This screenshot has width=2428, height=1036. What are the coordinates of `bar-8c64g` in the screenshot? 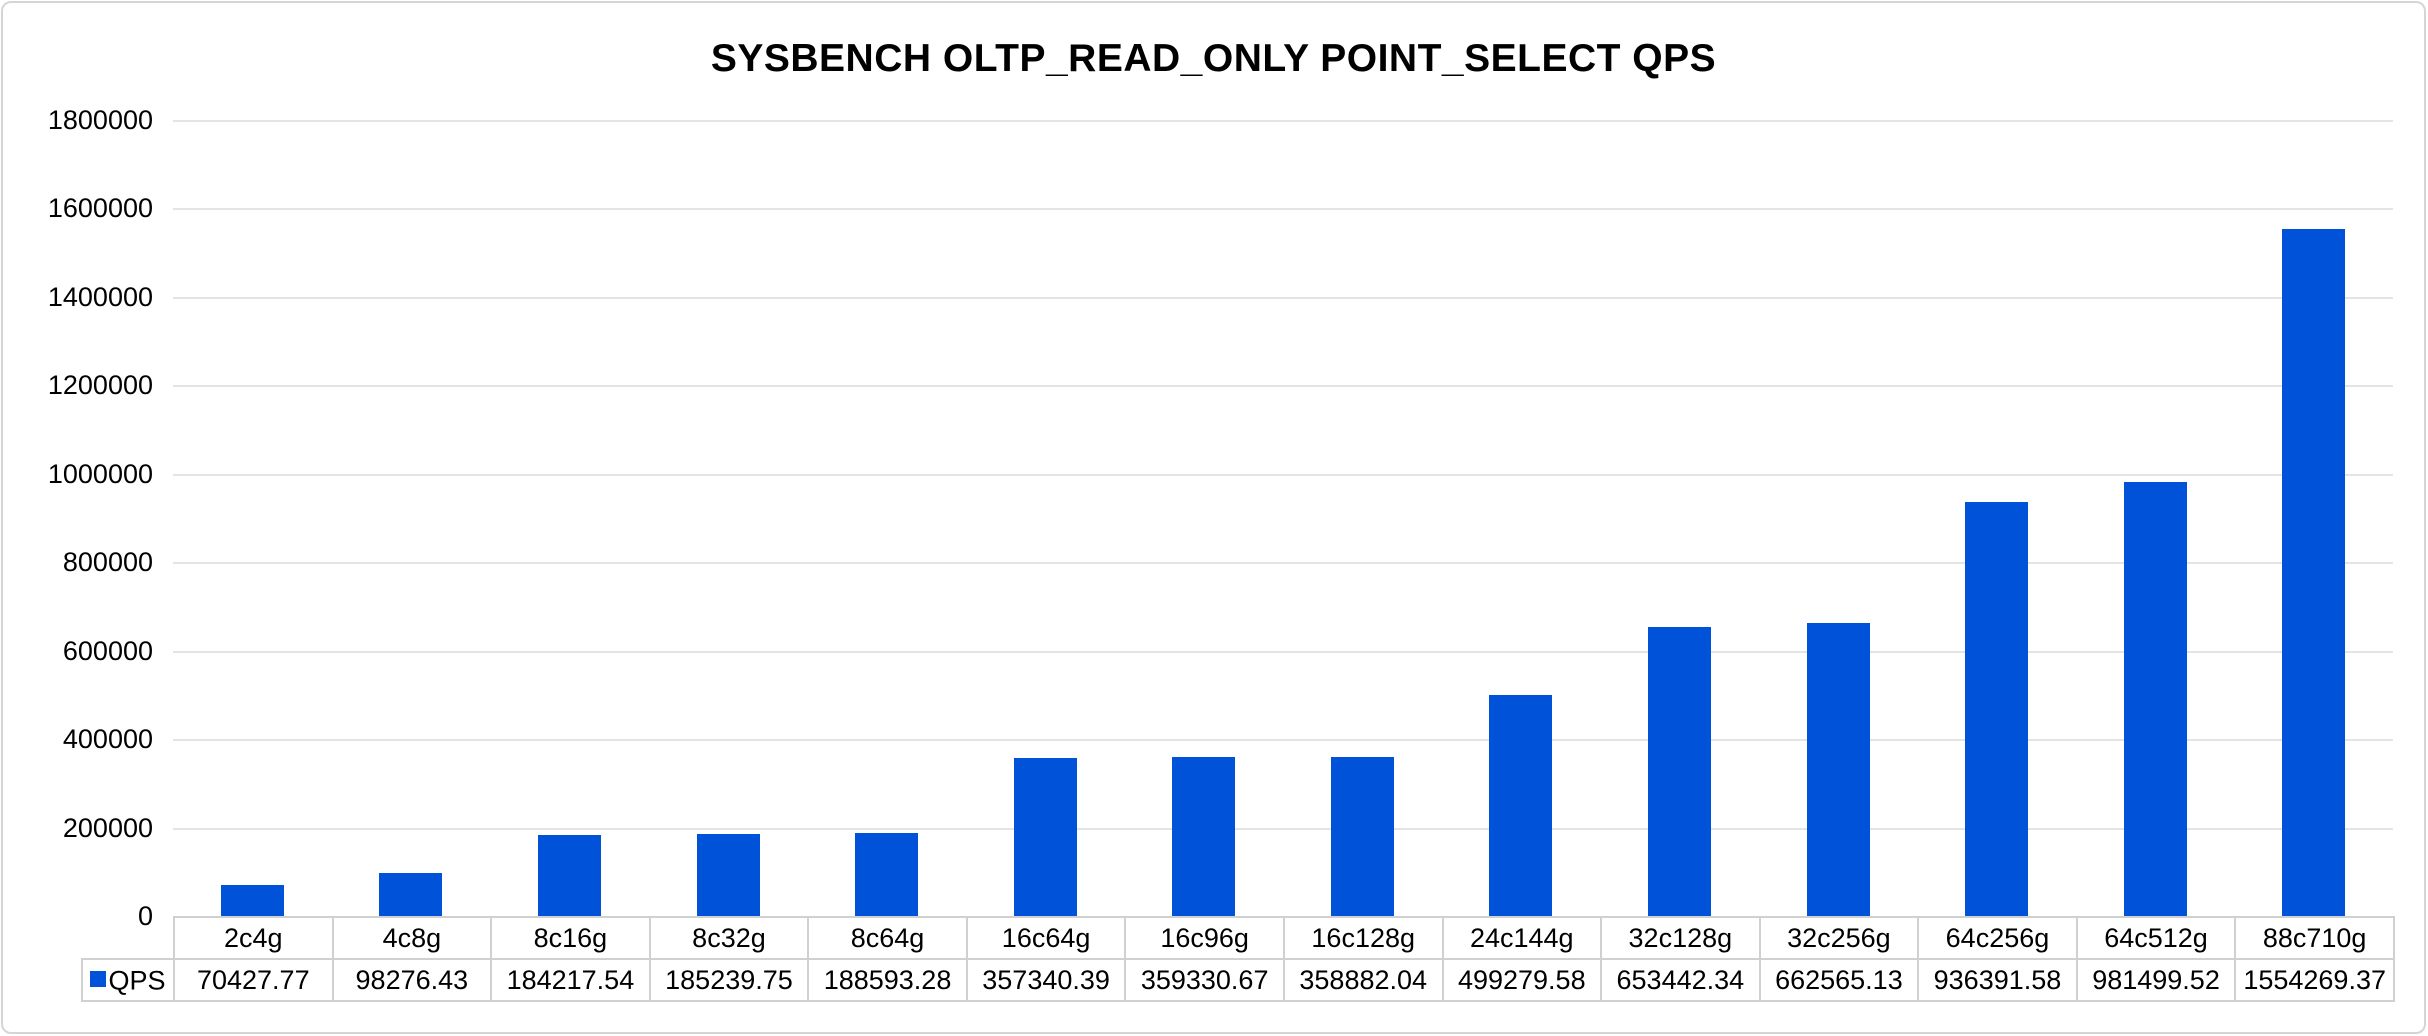 It's located at (887, 874).